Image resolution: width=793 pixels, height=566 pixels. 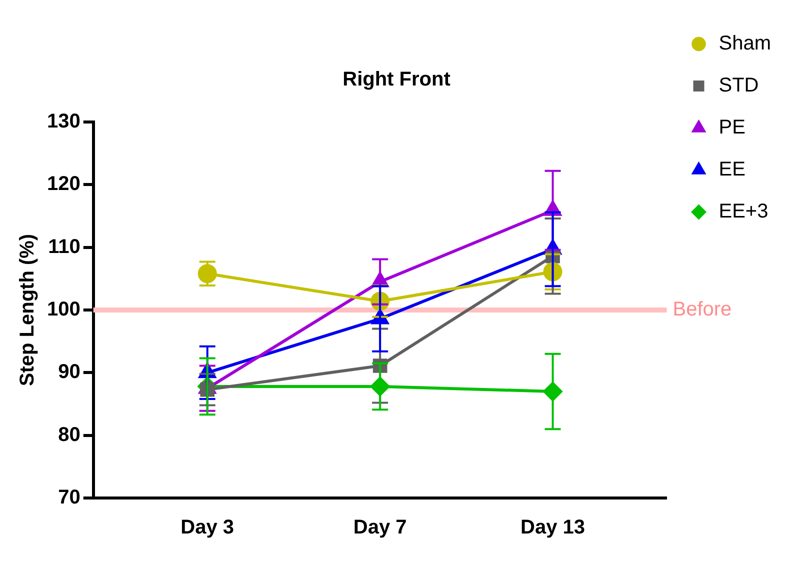 What do you see at coordinates (207, 527) in the screenshot?
I see `x-tick-label: Day 3` at bounding box center [207, 527].